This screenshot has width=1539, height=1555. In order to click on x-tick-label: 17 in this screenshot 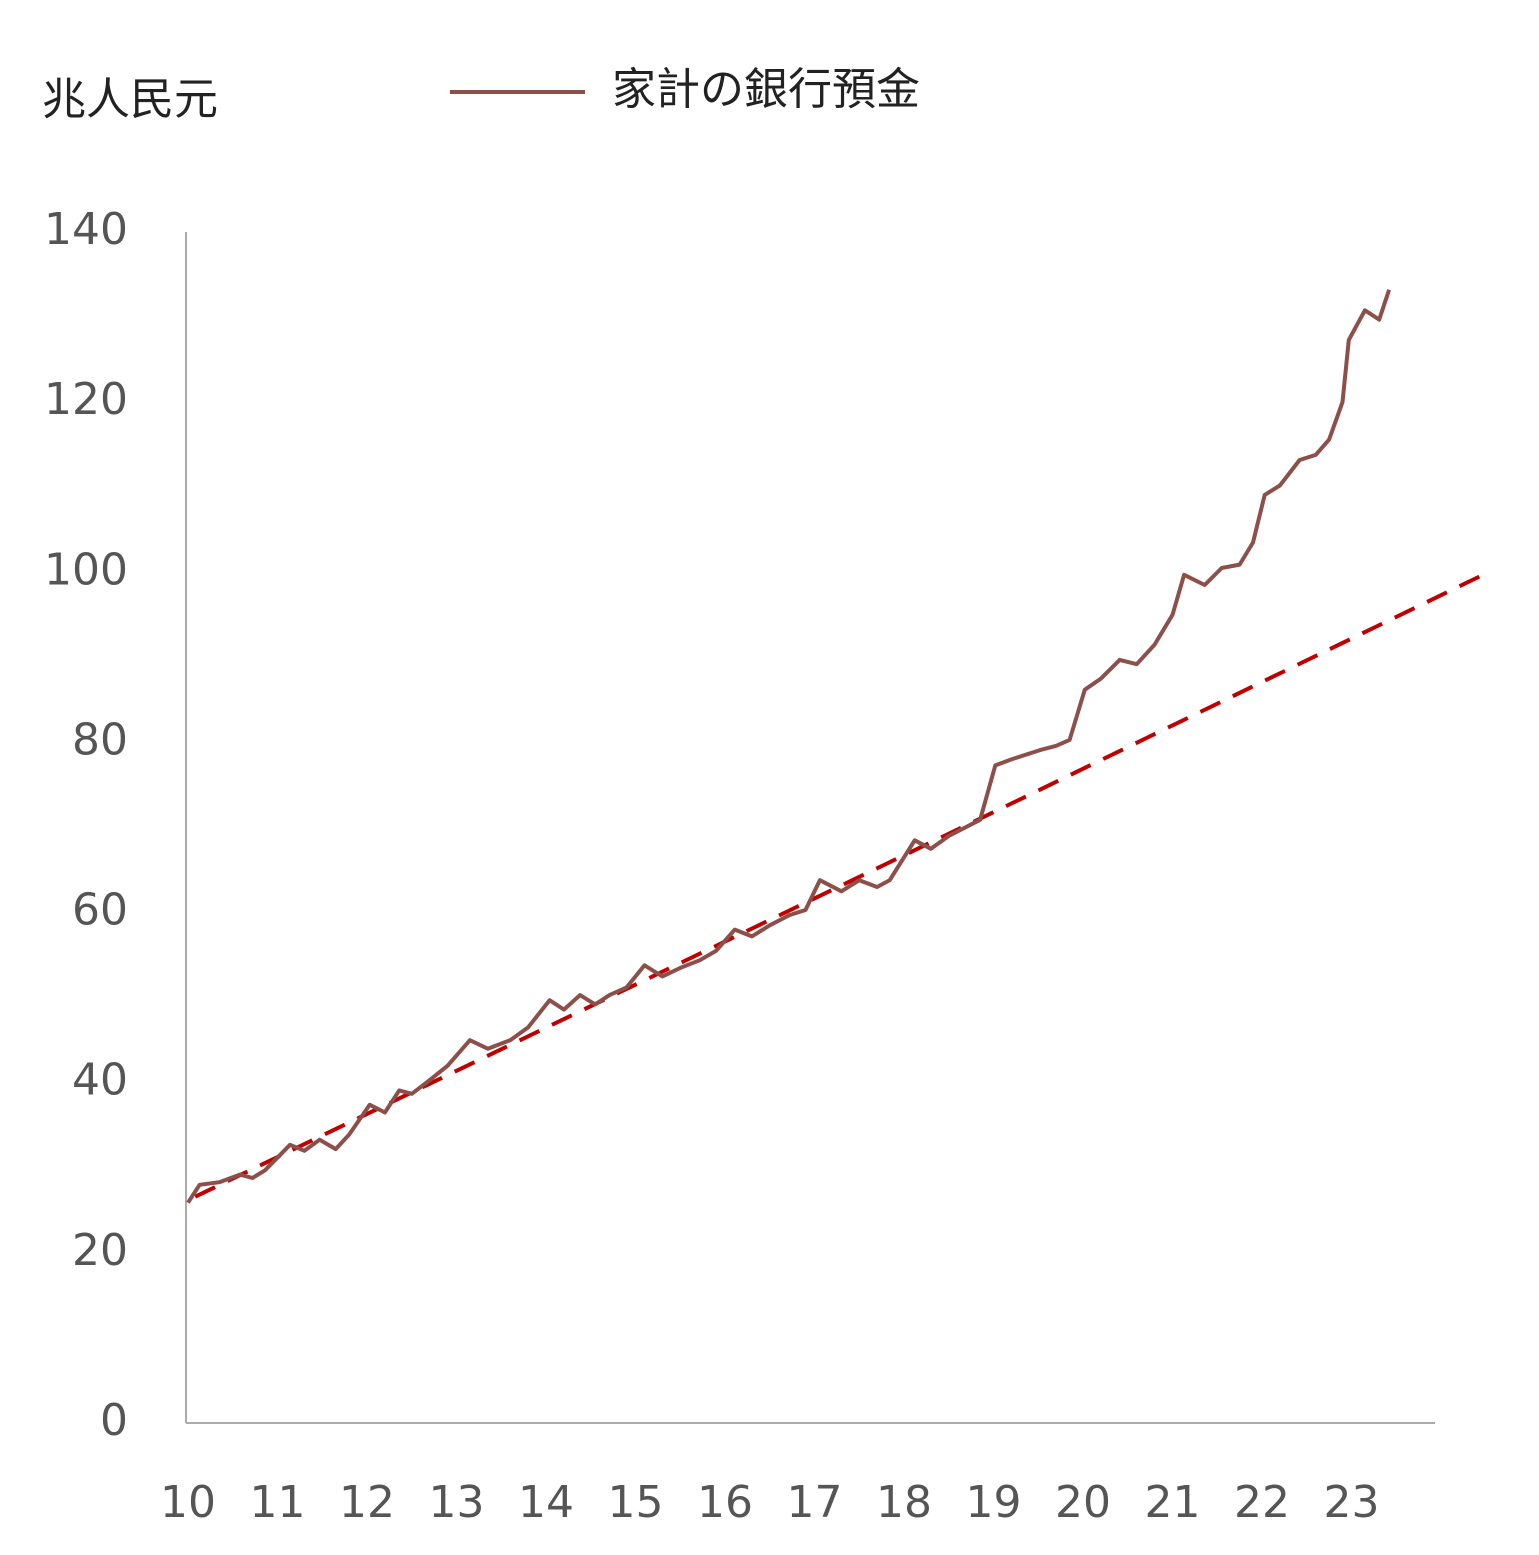, I will do `click(815, 1502)`.